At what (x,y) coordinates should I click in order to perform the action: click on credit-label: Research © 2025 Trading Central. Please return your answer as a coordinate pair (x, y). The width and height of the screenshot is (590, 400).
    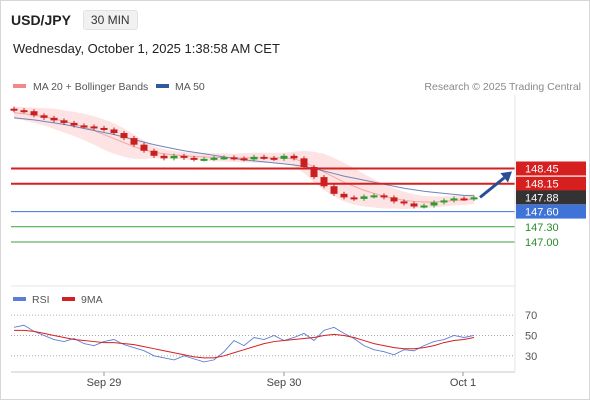
    Looking at the image, I should click on (502, 87).